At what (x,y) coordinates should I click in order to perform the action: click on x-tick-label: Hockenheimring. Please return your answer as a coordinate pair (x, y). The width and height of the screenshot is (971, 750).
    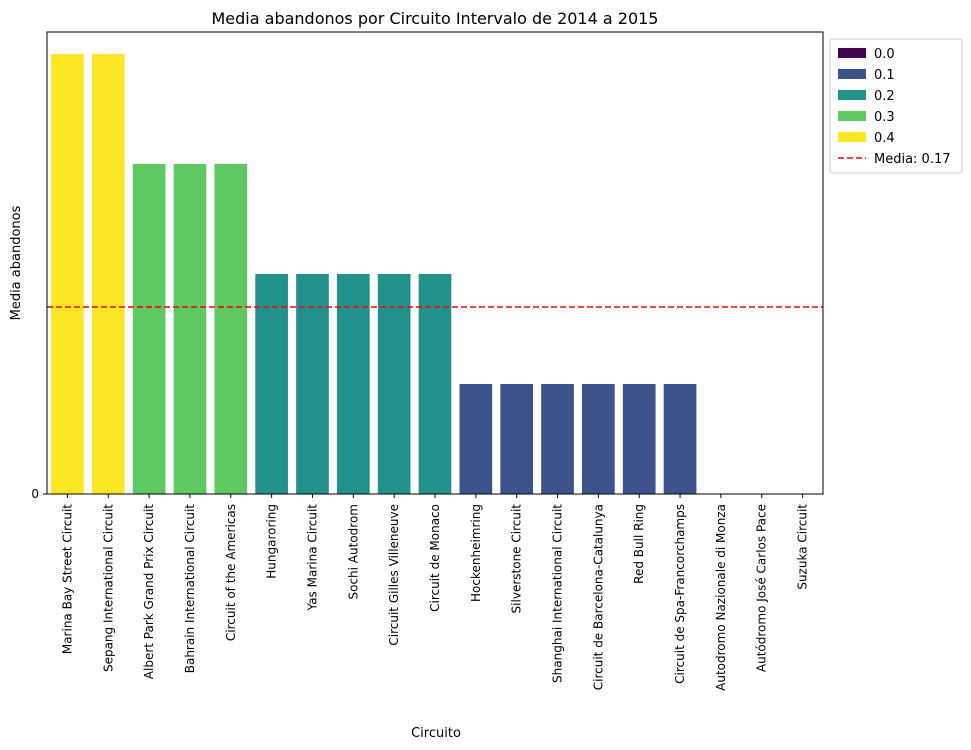
    Looking at the image, I should click on (476, 553).